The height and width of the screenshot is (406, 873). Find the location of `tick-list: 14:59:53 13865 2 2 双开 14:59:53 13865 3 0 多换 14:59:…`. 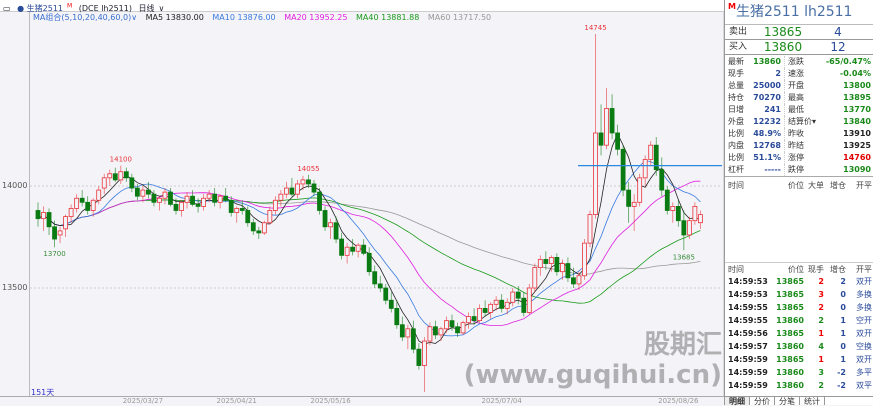

tick-list: 14:59:53 13865 2 2 双开 14:59:53 13865 3 0 多换 14:59:… is located at coordinates (799, 333).